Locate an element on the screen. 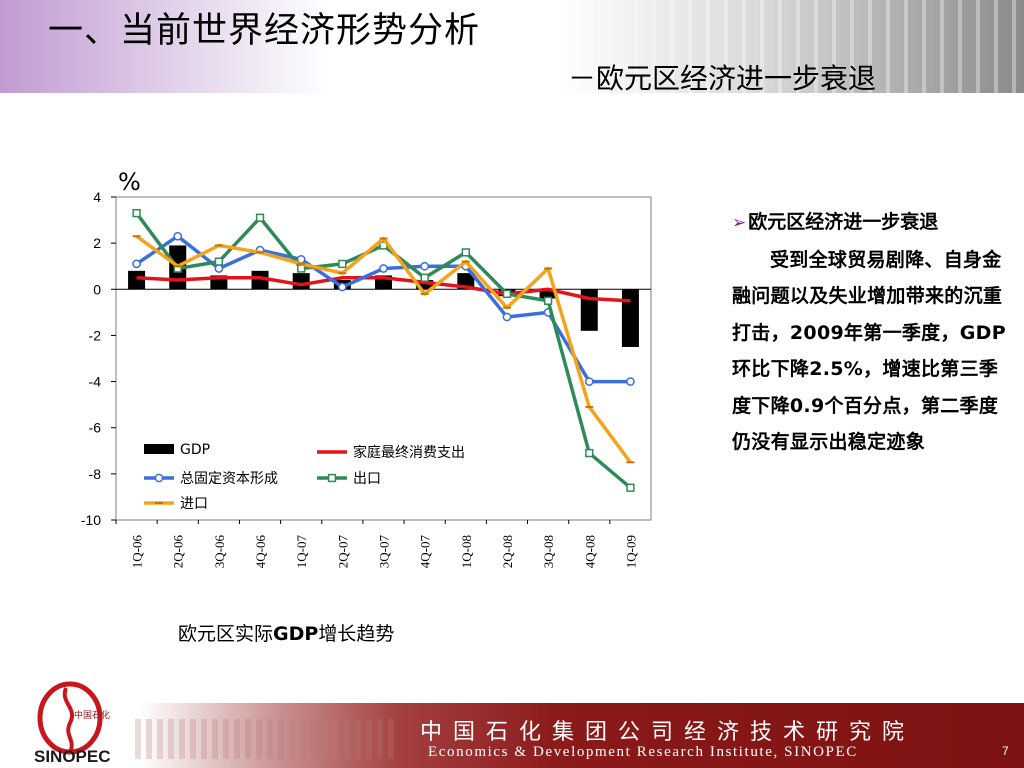 Image resolution: width=1024 pixels, height=768 pixels. x-tick-label: 4Q-06 is located at coordinates (260, 552).